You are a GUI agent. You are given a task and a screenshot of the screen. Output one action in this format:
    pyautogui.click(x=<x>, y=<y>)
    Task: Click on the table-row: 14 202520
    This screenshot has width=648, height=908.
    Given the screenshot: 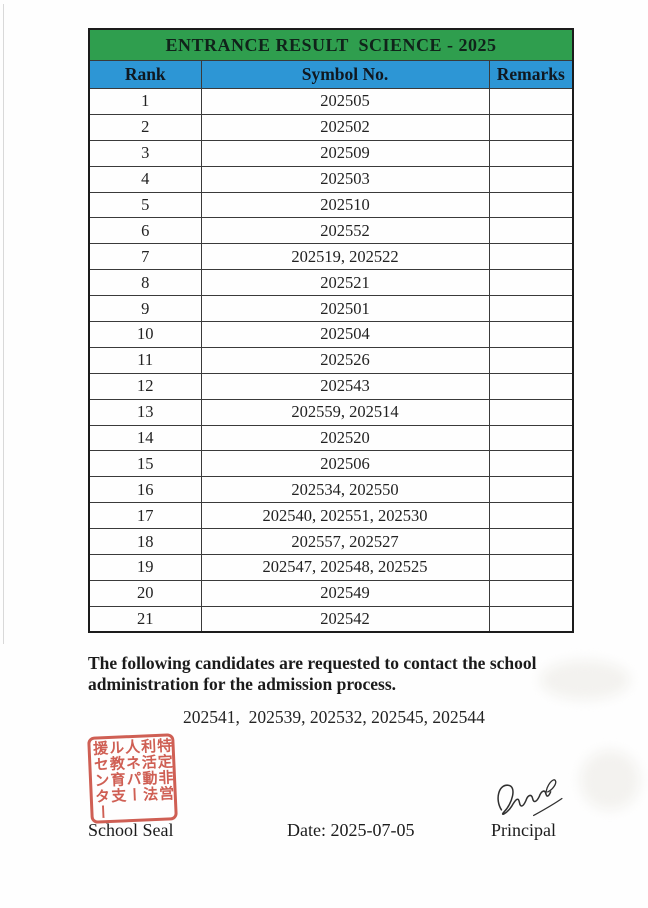 What is the action you would take?
    pyautogui.click(x=331, y=438)
    